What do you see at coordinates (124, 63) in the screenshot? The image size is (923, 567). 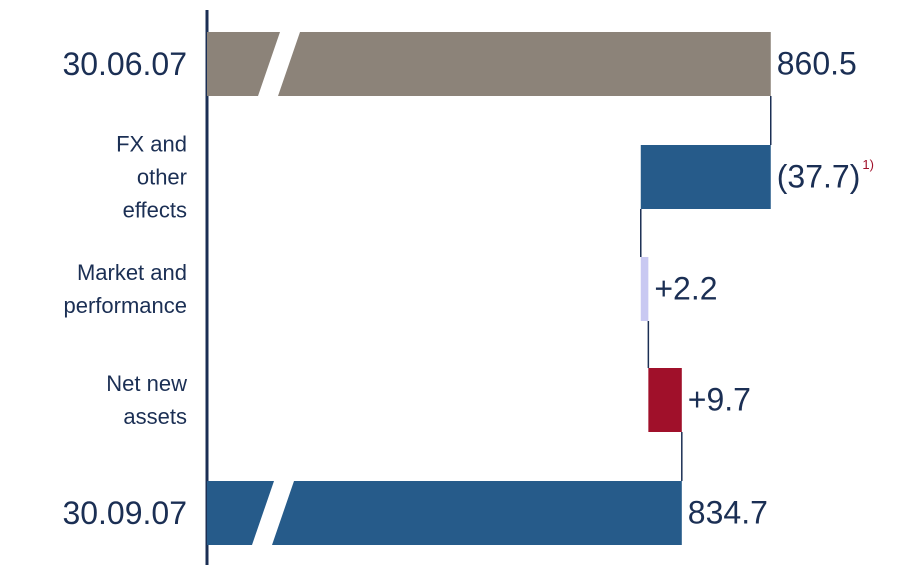 I see `category-label: 30.06.07` at bounding box center [124, 63].